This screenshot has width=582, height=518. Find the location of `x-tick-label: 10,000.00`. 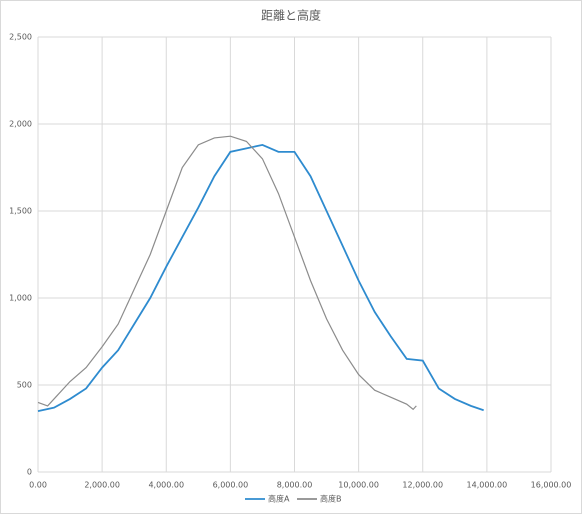

x-tick-label: 10,000.00 is located at coordinates (358, 485).